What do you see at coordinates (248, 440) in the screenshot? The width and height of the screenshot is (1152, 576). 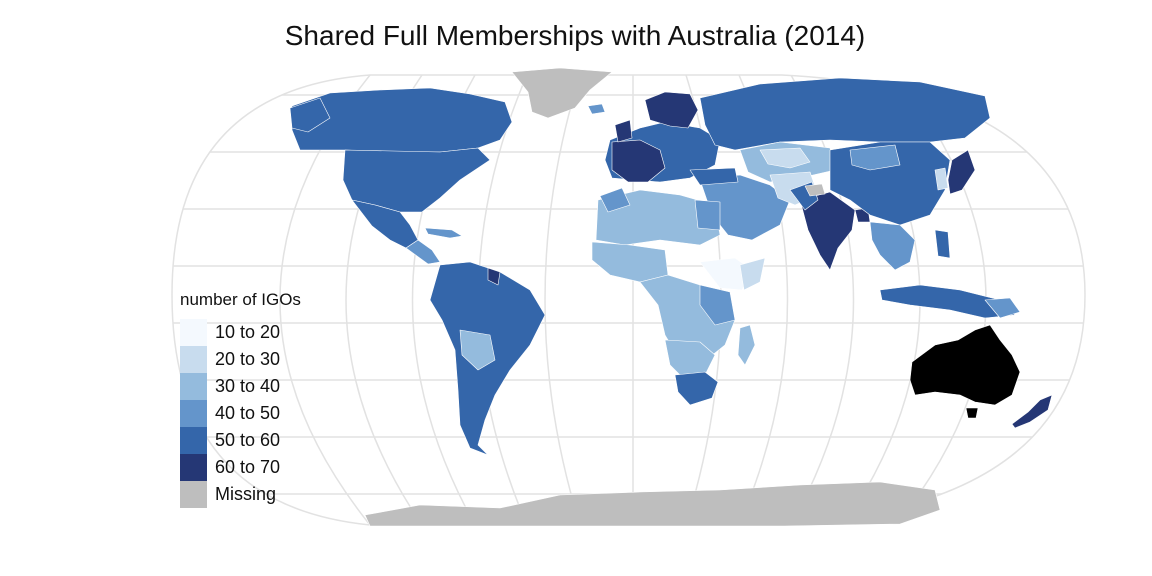 I see `legend-label: 50 to 60` at bounding box center [248, 440].